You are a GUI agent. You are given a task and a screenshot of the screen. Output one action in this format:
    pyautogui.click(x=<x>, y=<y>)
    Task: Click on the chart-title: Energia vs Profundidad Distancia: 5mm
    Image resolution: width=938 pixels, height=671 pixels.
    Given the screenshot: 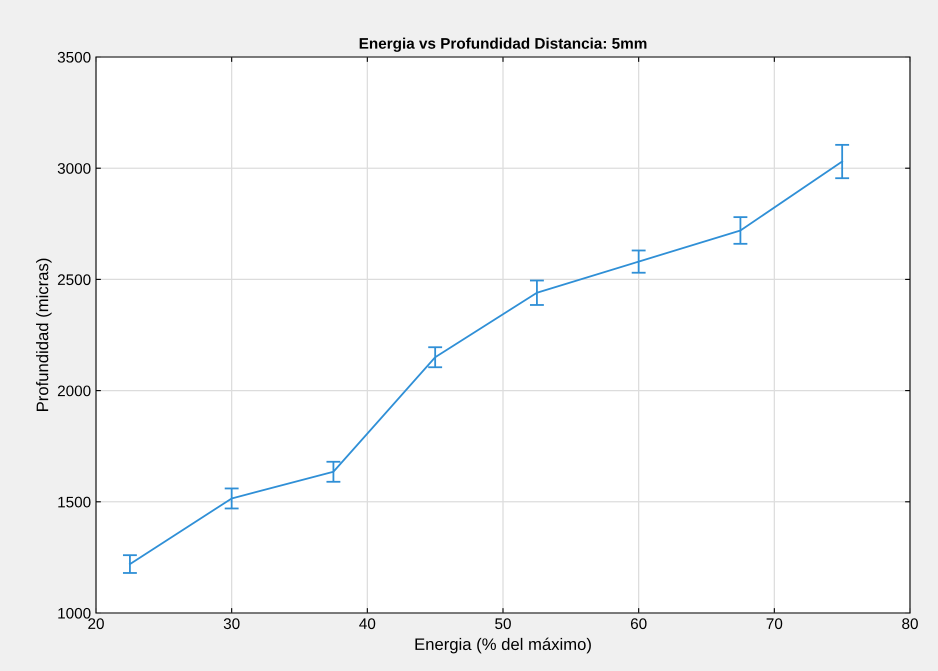 What is the action you would take?
    pyautogui.click(x=503, y=45)
    